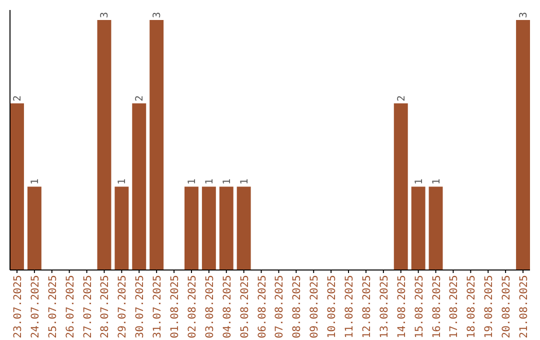 This screenshot has width=540, height=340. I want to click on x-tick-label: 04.08.2025, so click(227, 306).